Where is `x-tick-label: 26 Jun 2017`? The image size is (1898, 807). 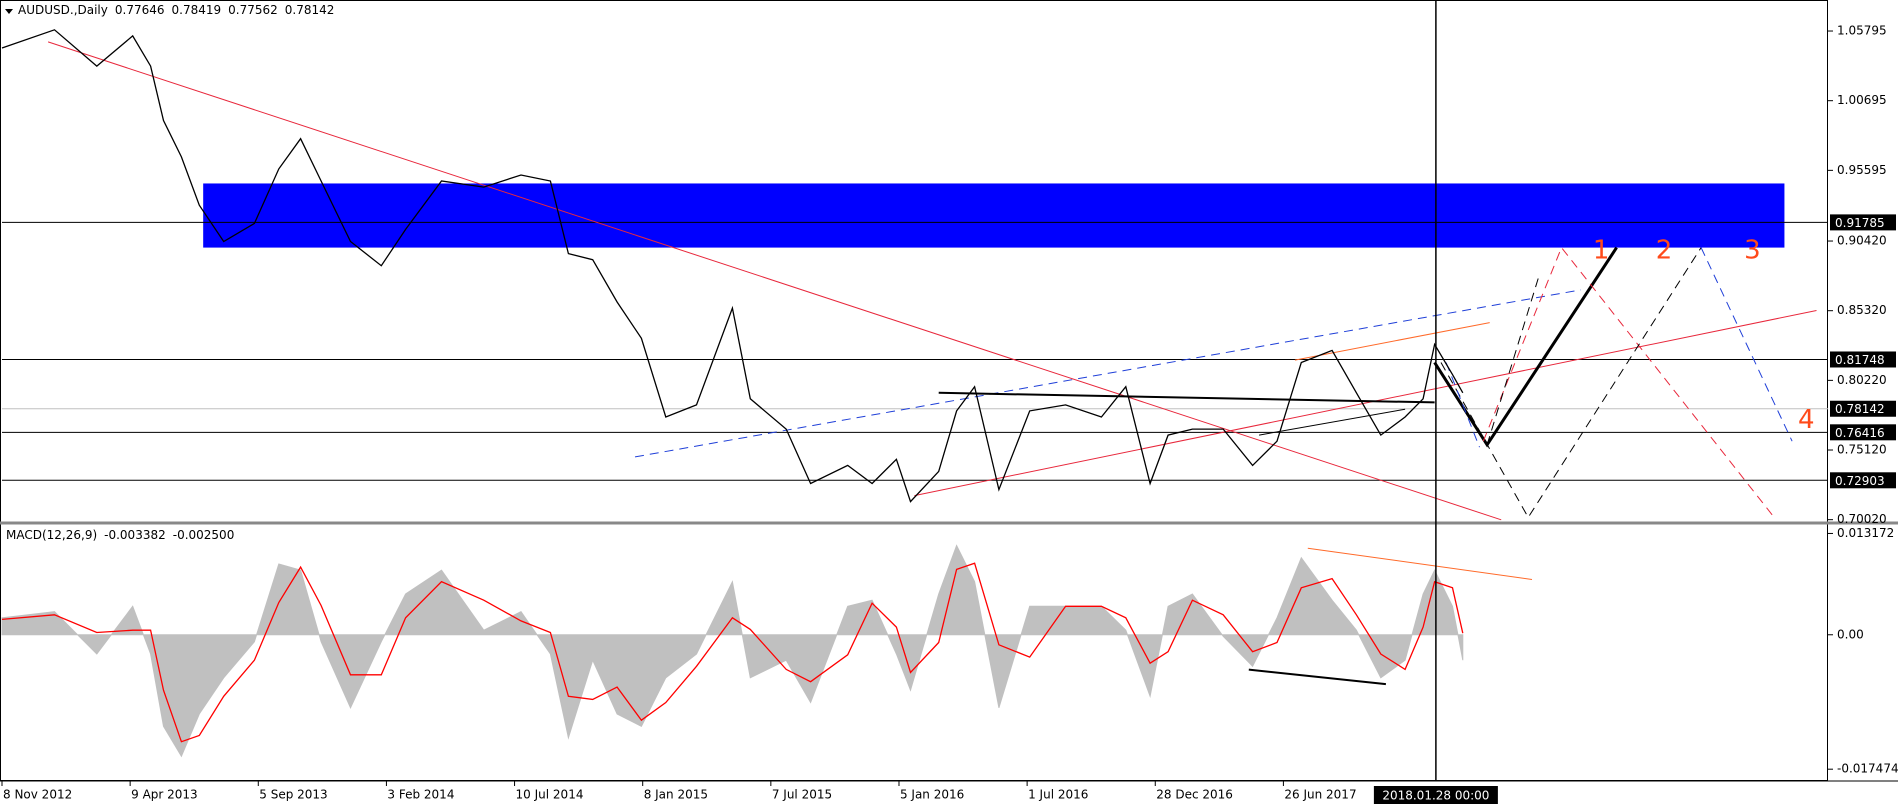
x-tick-label: 26 Jun 2017 is located at coordinates (1320, 795).